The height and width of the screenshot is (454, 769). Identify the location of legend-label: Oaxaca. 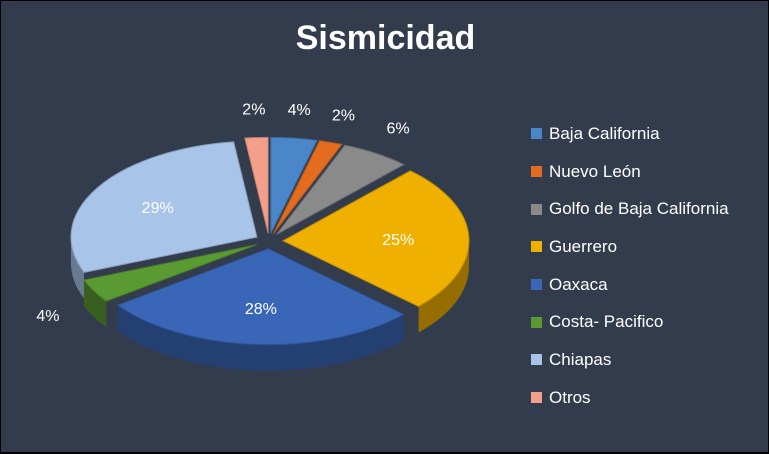
(578, 284).